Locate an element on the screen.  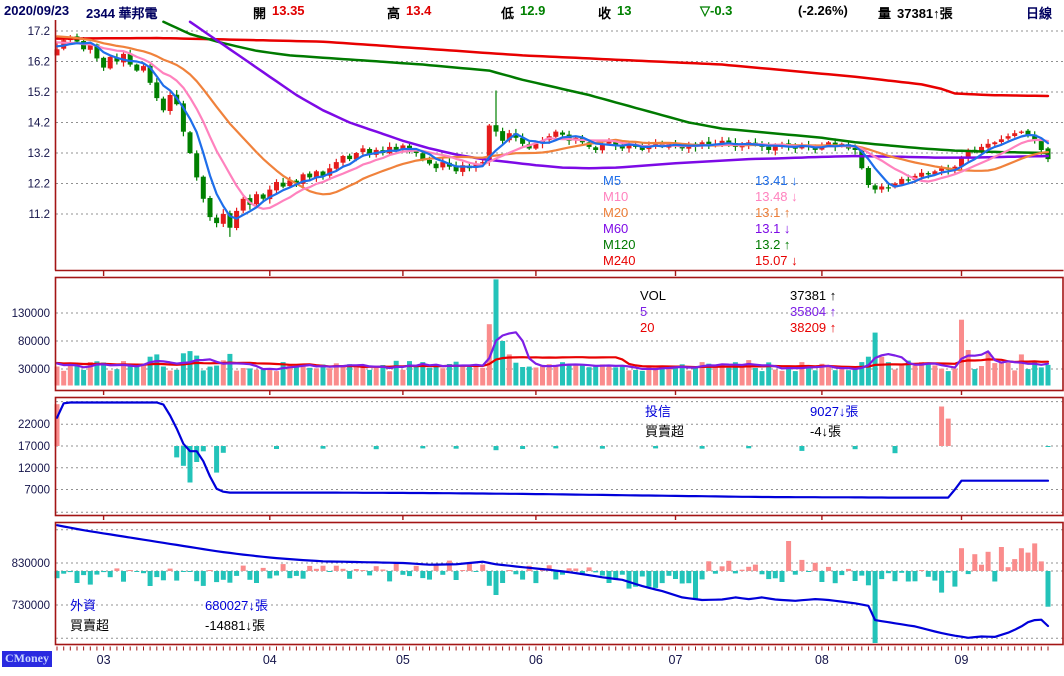
svg-text: 12.2 is located at coordinates (39, 185).